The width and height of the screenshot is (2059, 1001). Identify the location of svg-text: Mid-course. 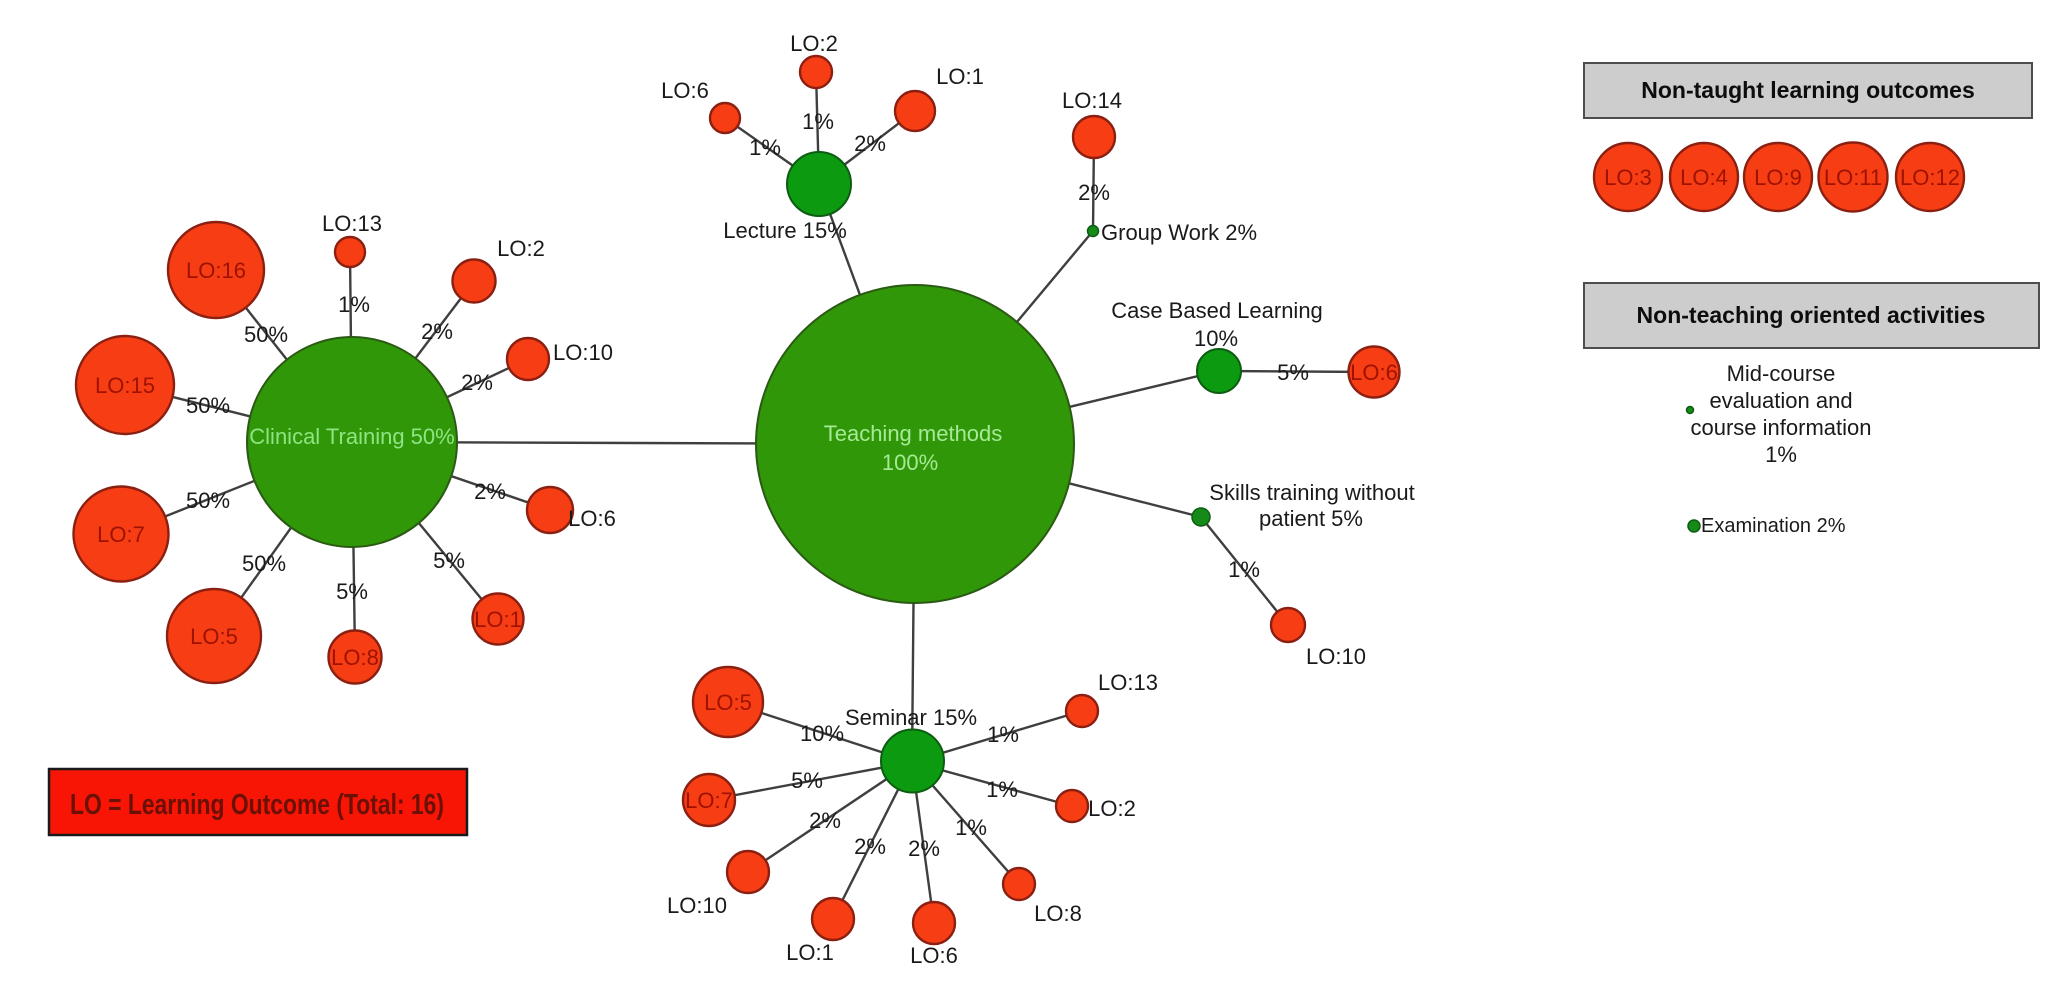
(1781, 373).